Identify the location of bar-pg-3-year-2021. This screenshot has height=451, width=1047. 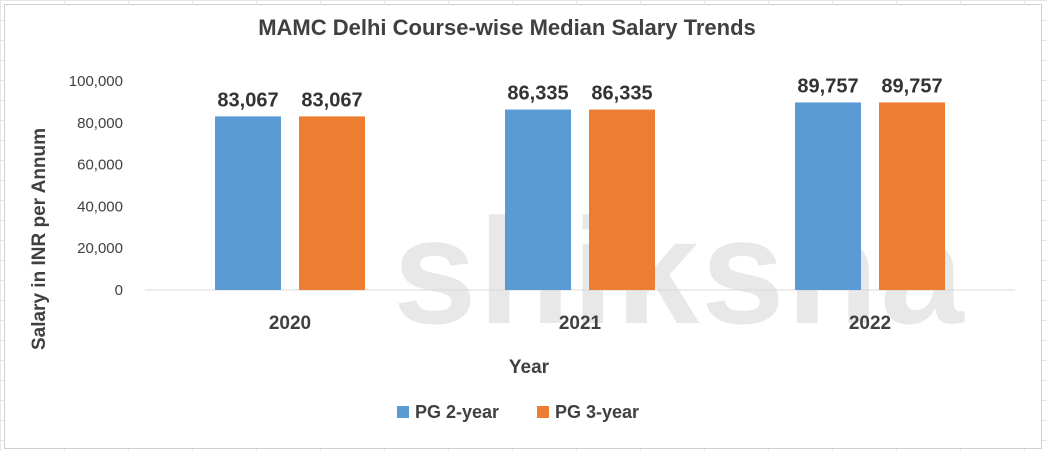
(622, 200).